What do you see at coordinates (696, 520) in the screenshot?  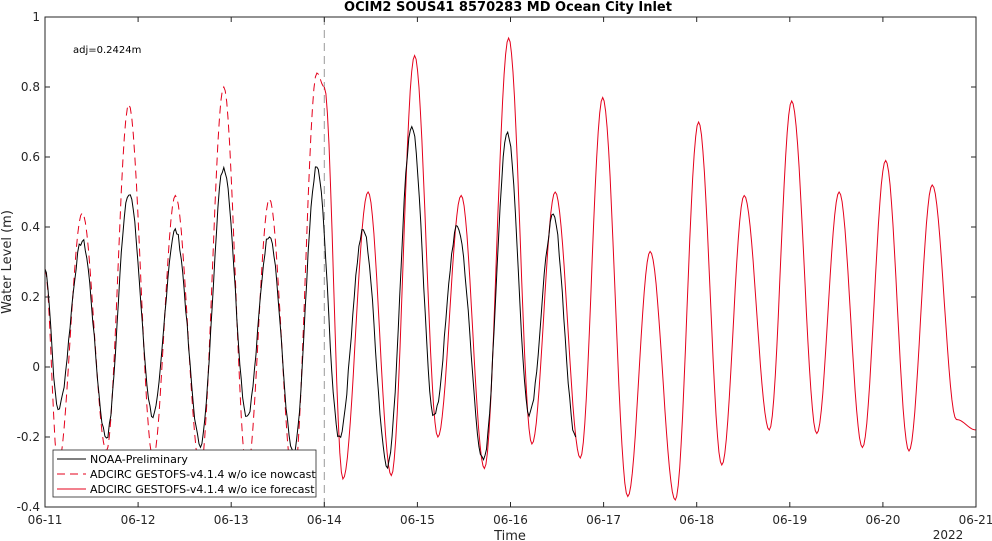 I see `x-tick-label: 06-18` at bounding box center [696, 520].